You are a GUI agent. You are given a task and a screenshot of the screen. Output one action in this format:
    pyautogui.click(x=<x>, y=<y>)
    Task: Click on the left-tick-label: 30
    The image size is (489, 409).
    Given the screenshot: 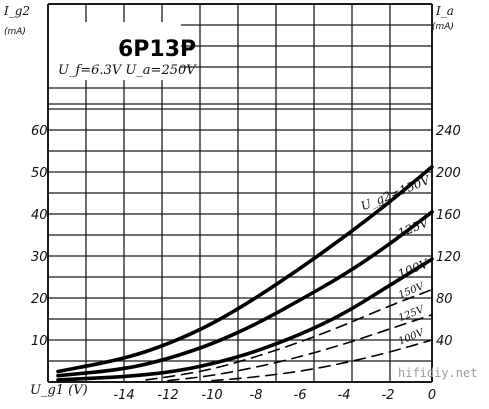 What is the action you would take?
    pyautogui.click(x=39, y=257)
    